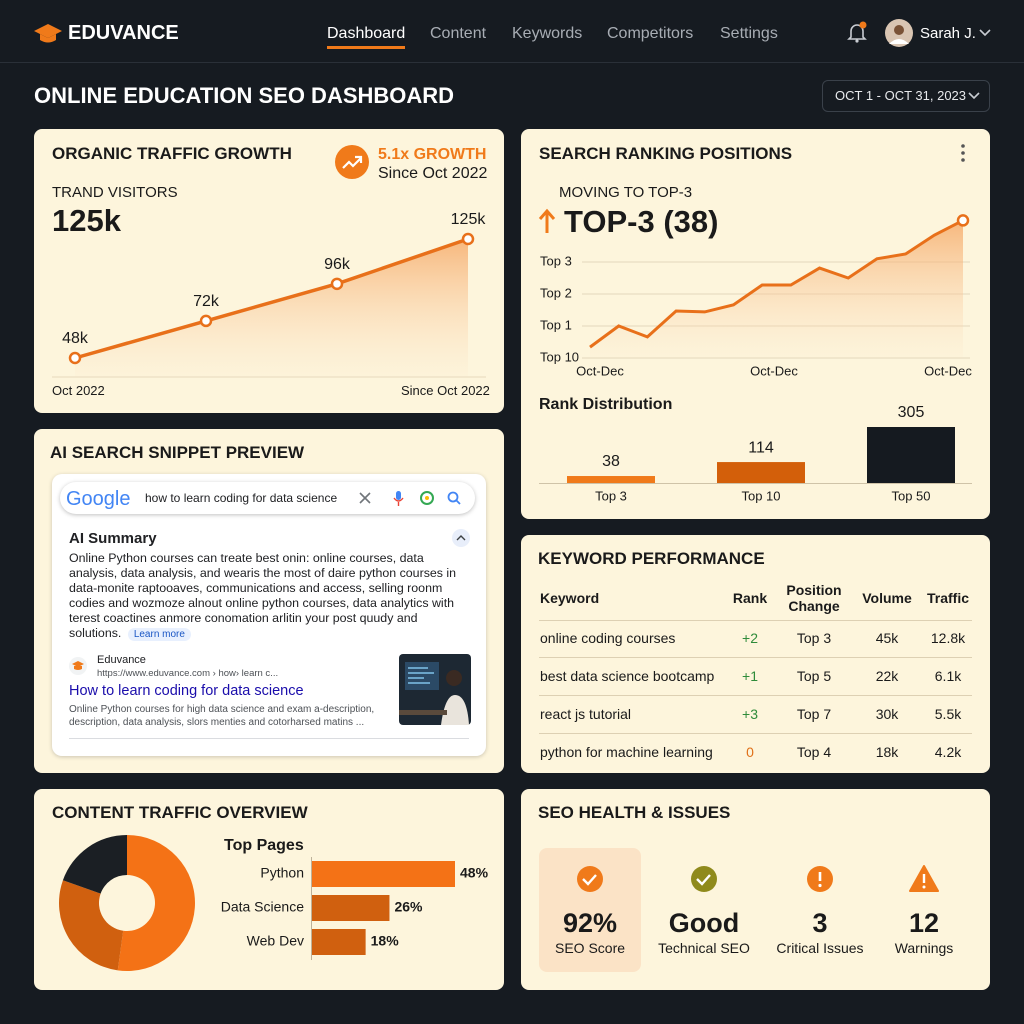 Image resolution: width=1024 pixels, height=1024 pixels. I want to click on column-header: Volume, so click(887, 598).